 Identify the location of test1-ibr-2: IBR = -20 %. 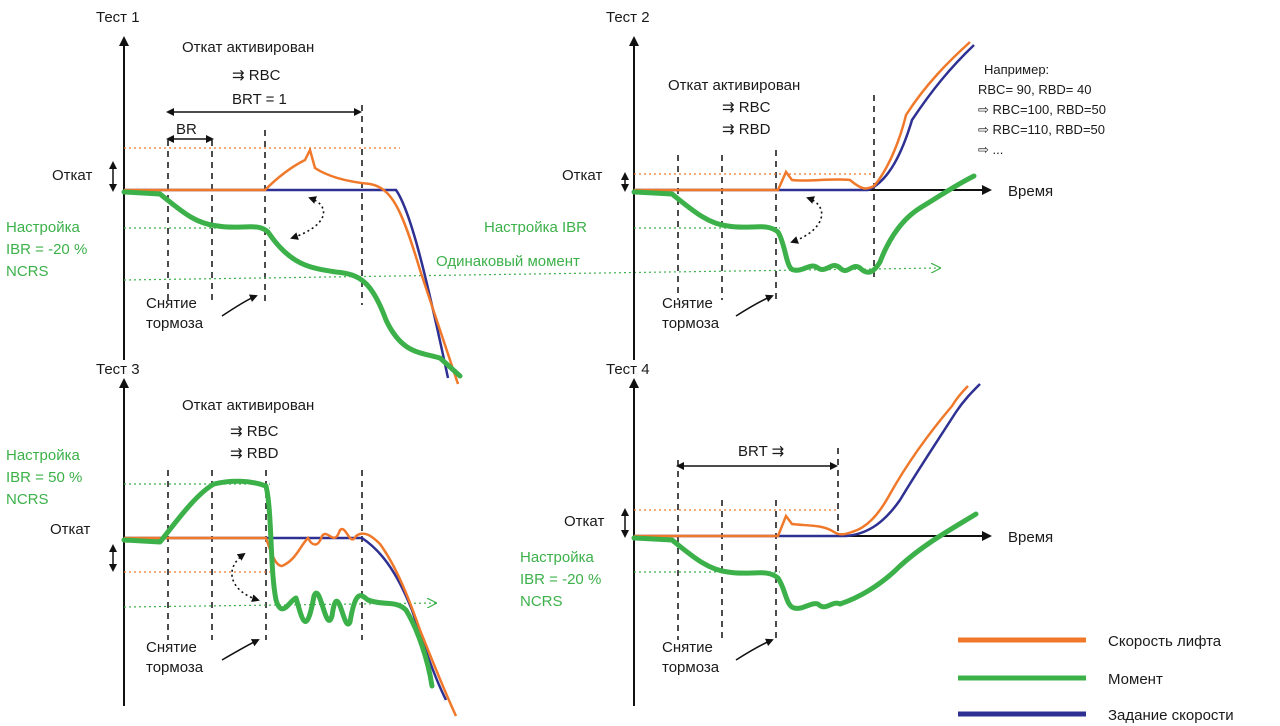
(46, 249).